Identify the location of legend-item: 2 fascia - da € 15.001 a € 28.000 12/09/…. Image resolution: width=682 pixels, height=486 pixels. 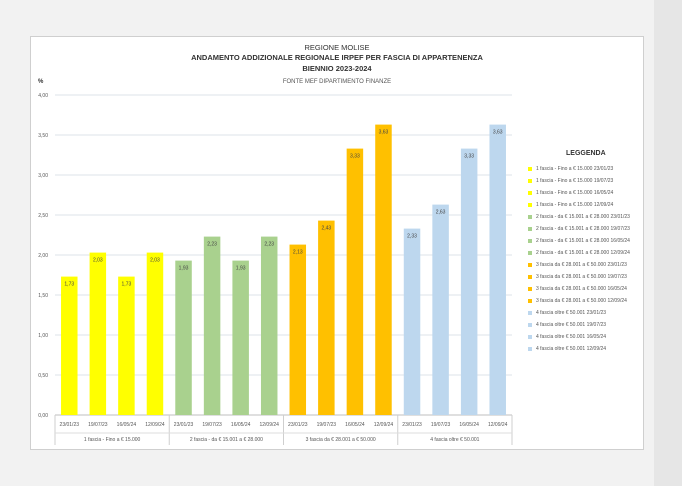
(585, 253).